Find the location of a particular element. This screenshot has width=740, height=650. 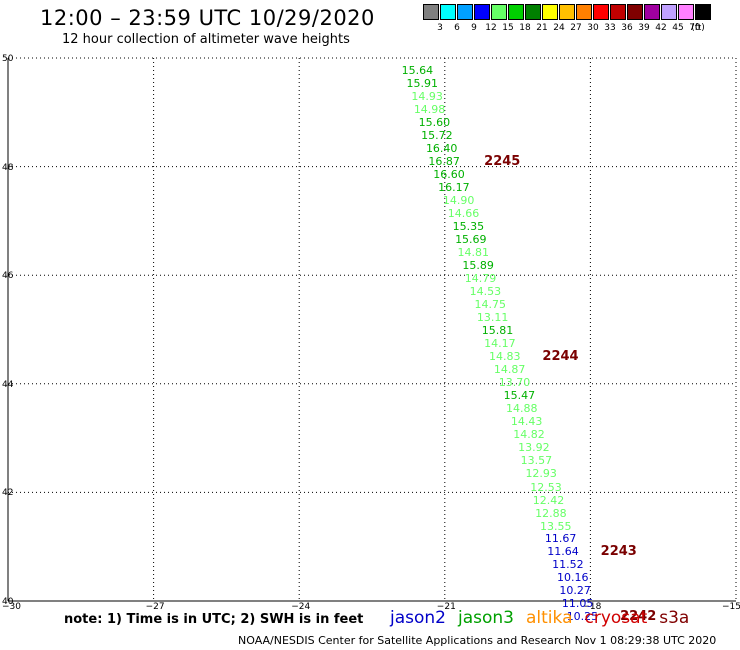

wave-height-value: 14.88 is located at coordinates (522, 409).